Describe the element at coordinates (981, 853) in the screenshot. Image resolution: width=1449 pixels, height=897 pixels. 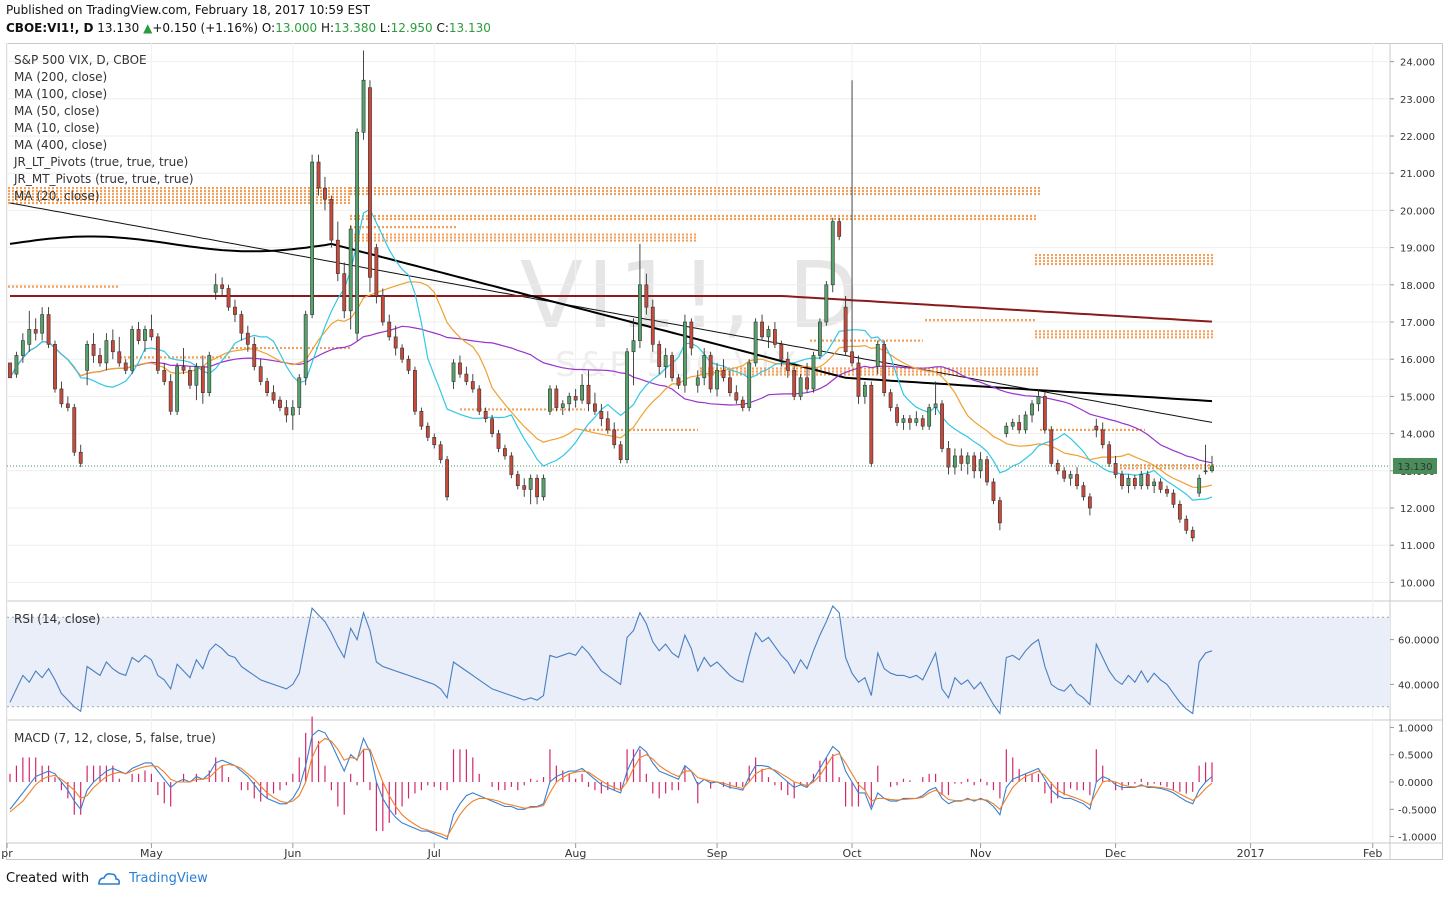
I see `date-tick-label: Nov` at that location.